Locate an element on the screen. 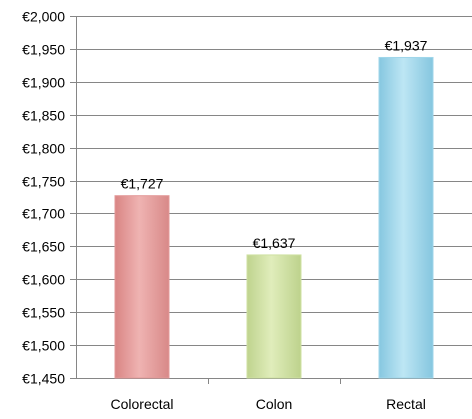  x-category-label: Rectal is located at coordinates (406, 404).